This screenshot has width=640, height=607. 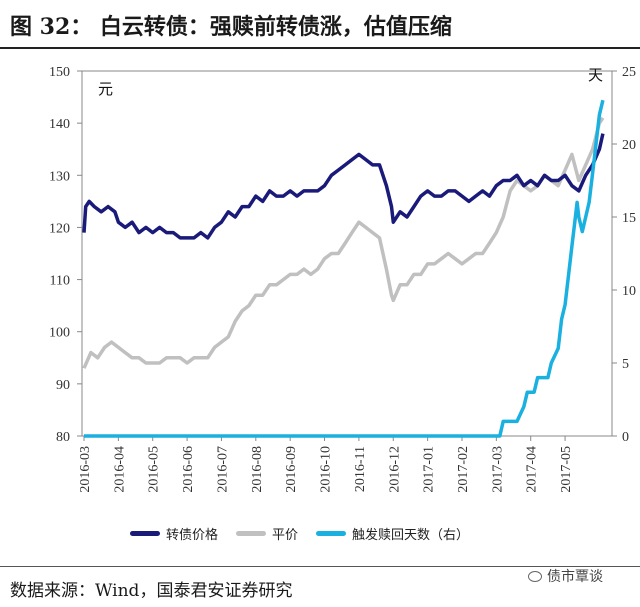 I want to click on source-note: 数据来源：Wind，国泰君安证券研究, so click(x=151, y=591).